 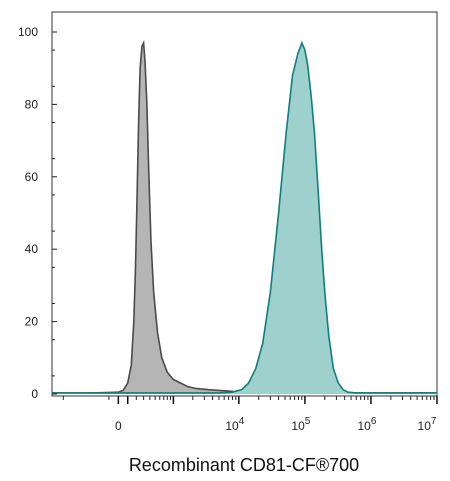 What do you see at coordinates (250, 414) in the screenshot?
I see `x-axis: 0 10⁴ 10⁵ 10⁶ 10⁷` at bounding box center [250, 414].